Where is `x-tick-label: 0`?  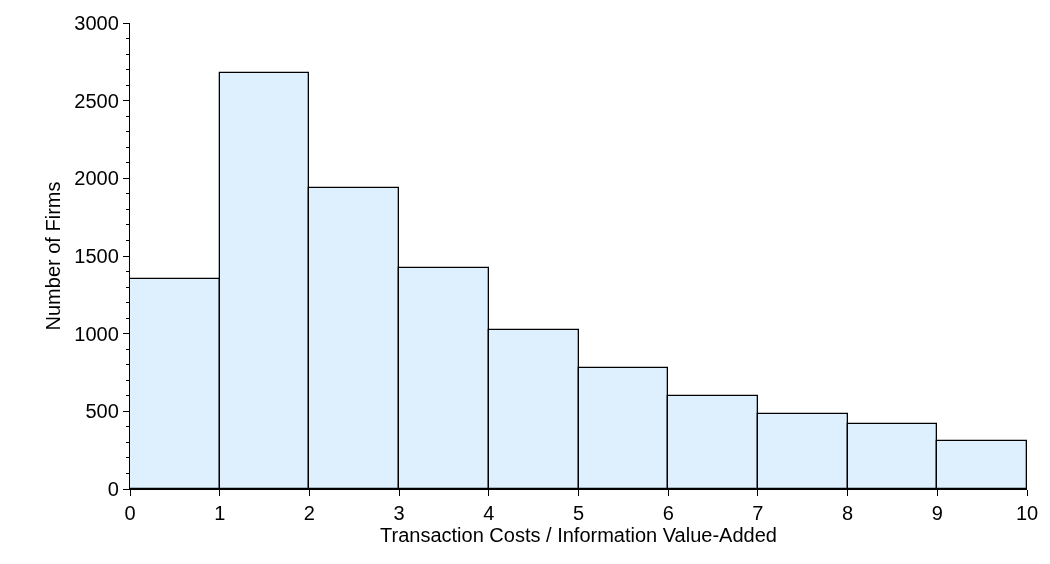 x-tick-label: 0 is located at coordinates (130, 513).